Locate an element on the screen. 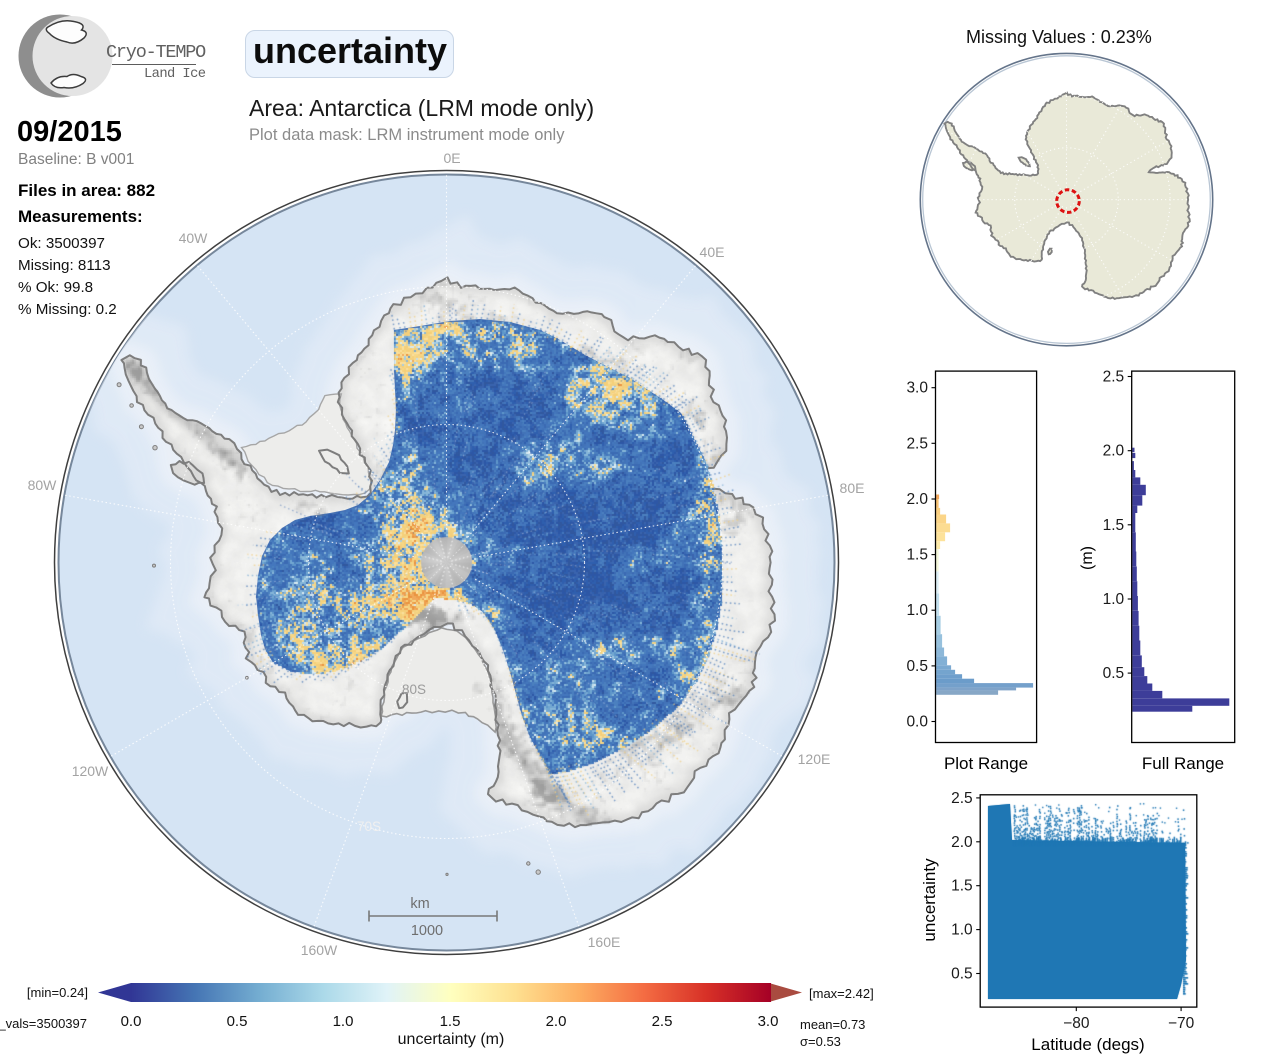 The height and width of the screenshot is (1060, 1272). svg-text: 1000 is located at coordinates (427, 931).